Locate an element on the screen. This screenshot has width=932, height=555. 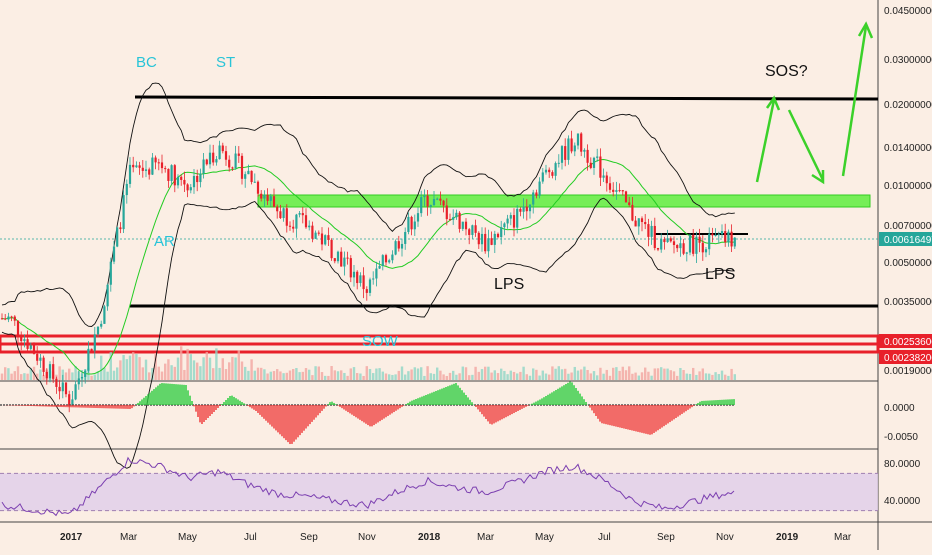
resistance-line is located at coordinates (506, 98).